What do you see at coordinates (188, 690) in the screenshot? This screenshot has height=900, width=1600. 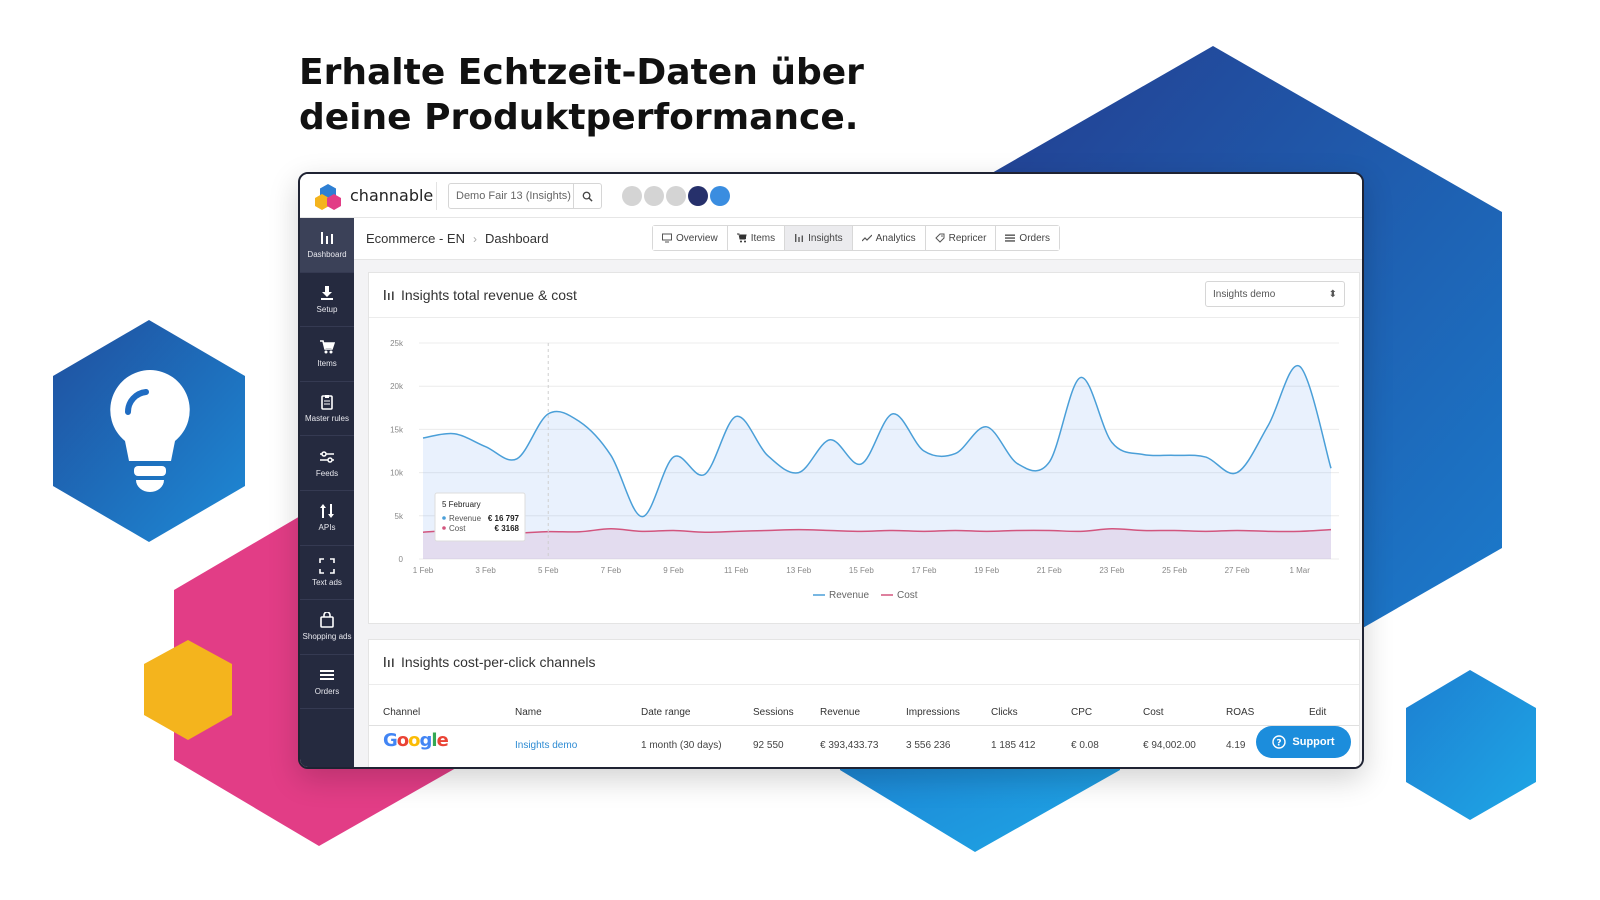 I see `yellow-cube` at bounding box center [188, 690].